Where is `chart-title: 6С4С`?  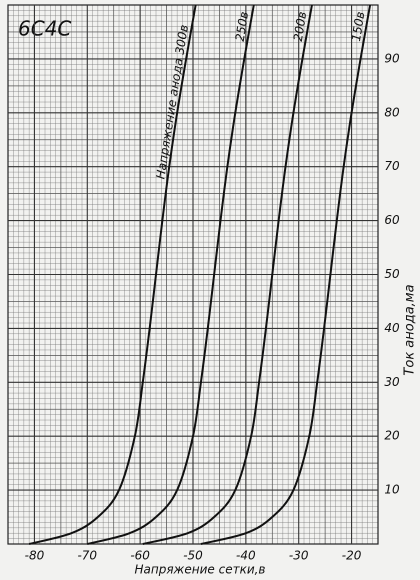
chart-title: 6С4С is located at coordinates (44, 29).